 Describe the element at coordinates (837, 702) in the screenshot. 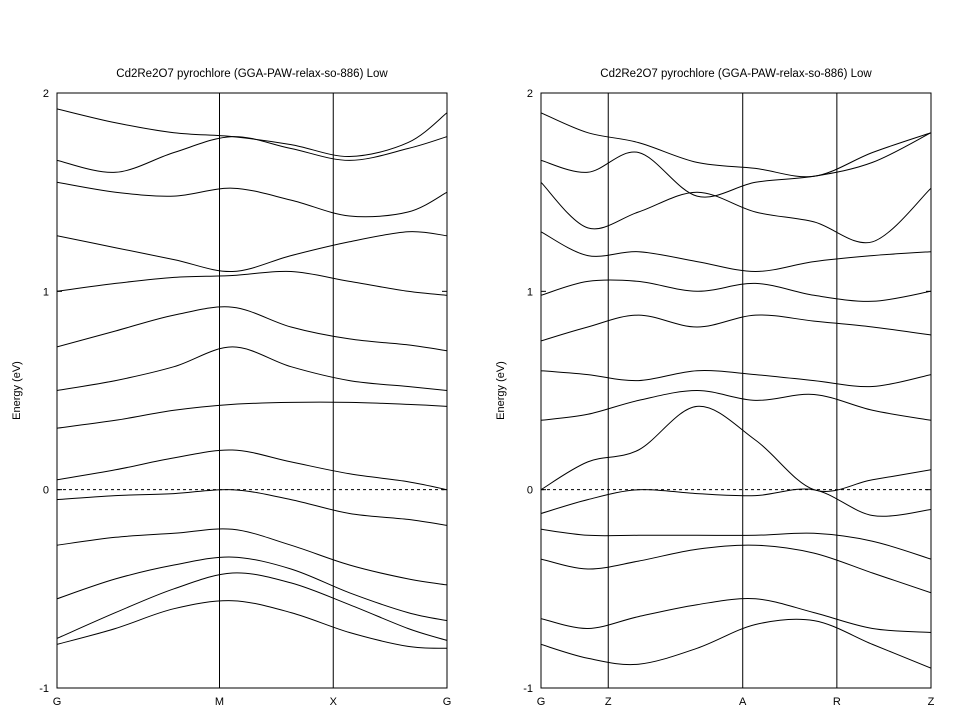

I see `x-tick-label: R` at that location.